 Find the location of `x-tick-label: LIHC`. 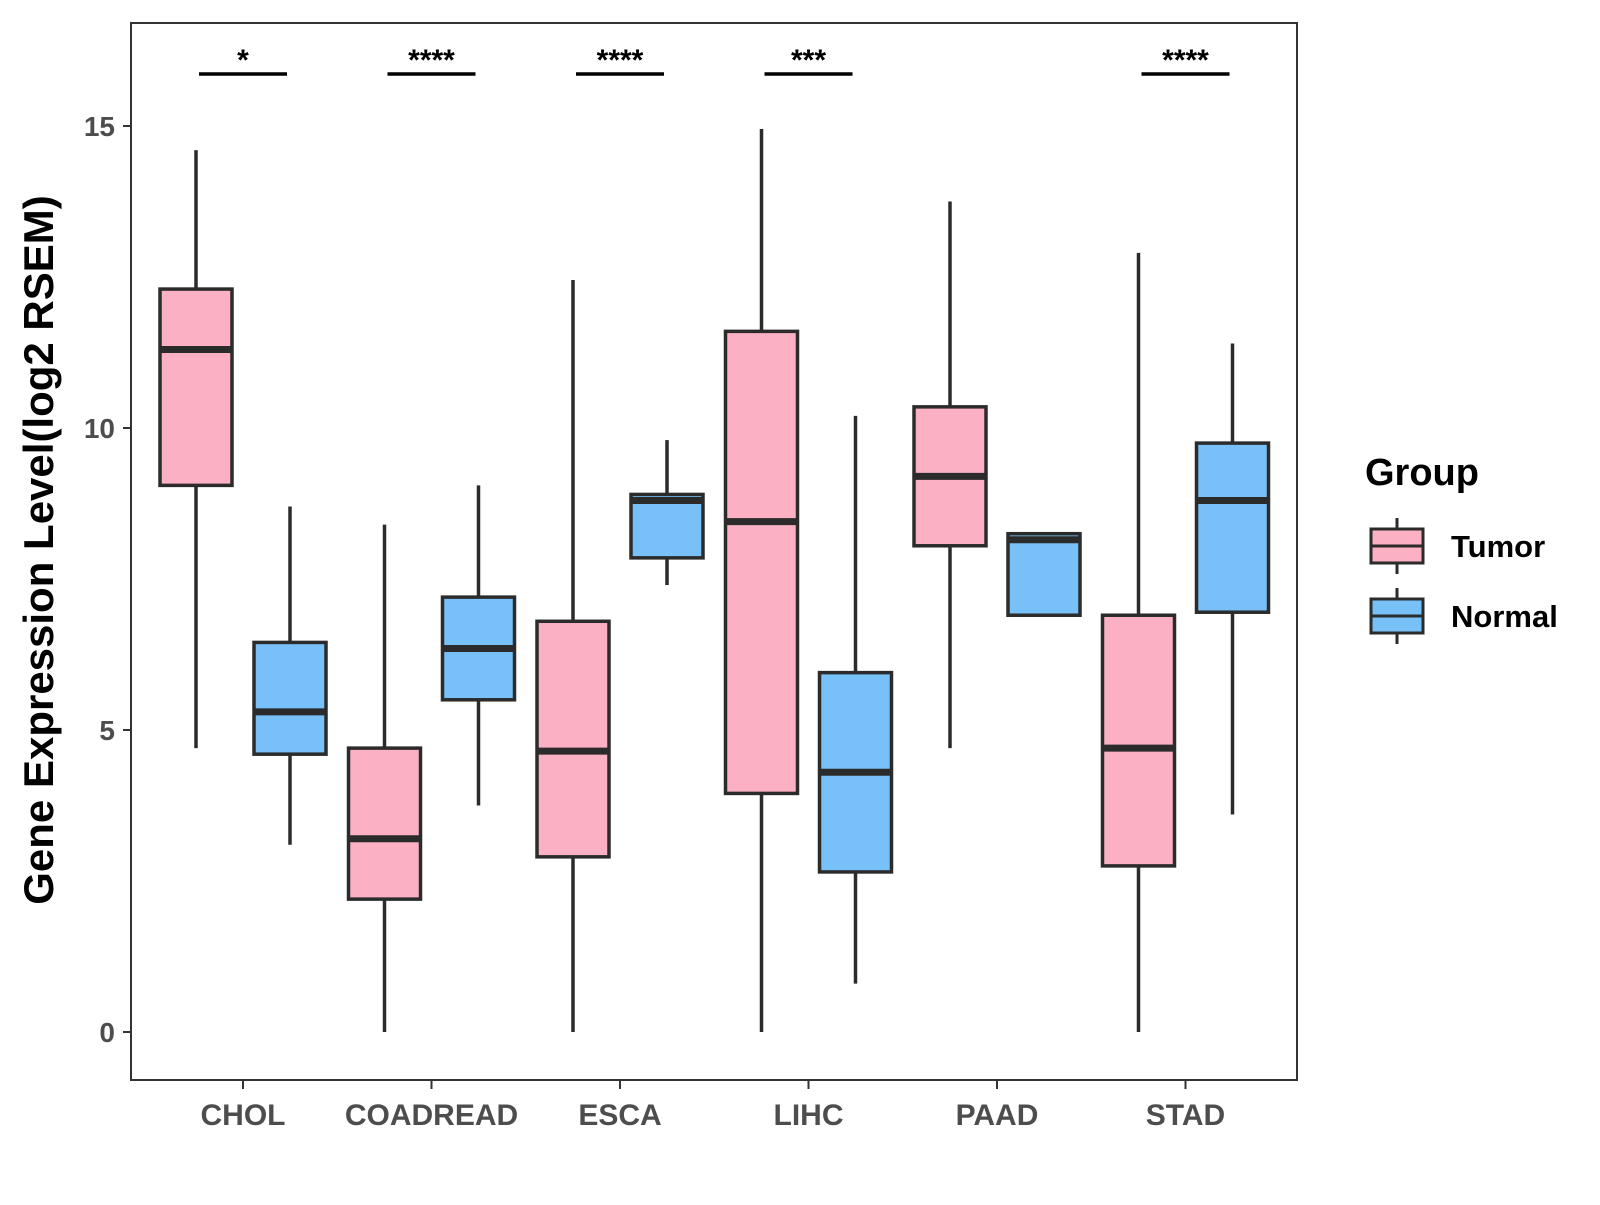

x-tick-label: LIHC is located at coordinates (809, 1115).